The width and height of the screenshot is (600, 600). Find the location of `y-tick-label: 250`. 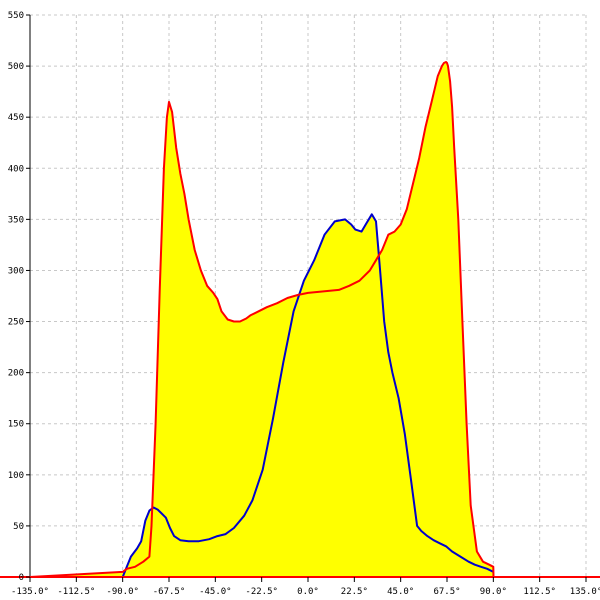

y-tick-label: 250 is located at coordinates (16, 323).